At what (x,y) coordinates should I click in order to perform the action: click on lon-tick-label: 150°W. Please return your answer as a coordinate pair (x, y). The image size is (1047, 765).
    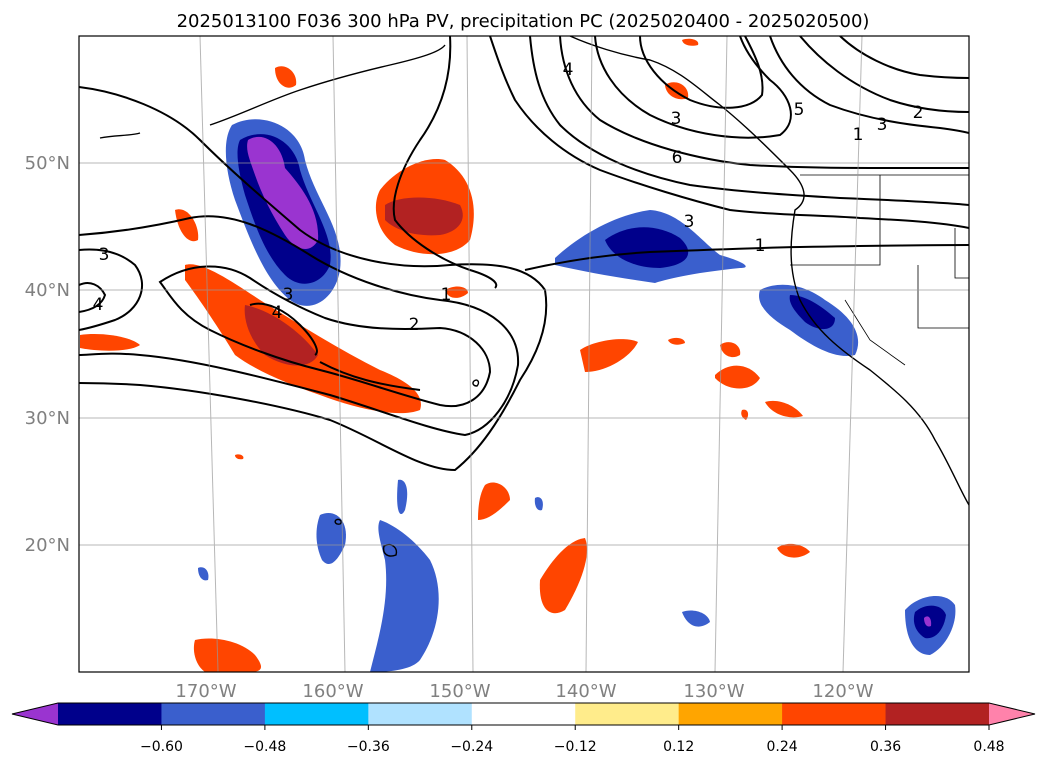
    Looking at the image, I should click on (459, 691).